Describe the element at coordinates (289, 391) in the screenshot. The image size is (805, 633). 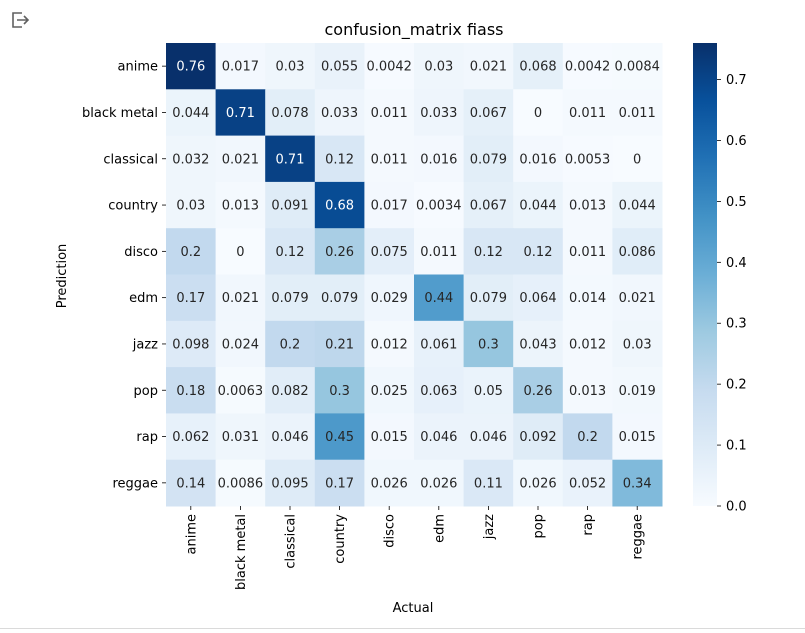
I see `cell-value-label: 0.082` at that location.